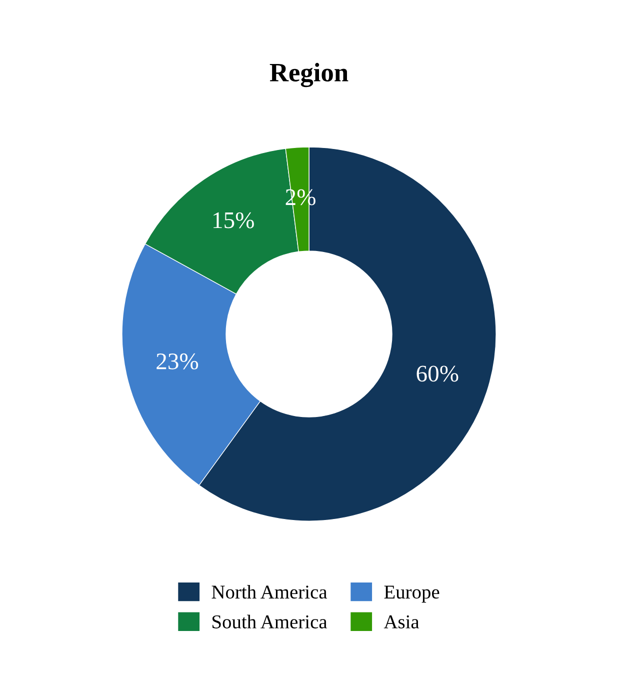 This screenshot has width=618, height=700. Describe the element at coordinates (402, 621) in the screenshot. I see `legend-label: Asia` at that location.